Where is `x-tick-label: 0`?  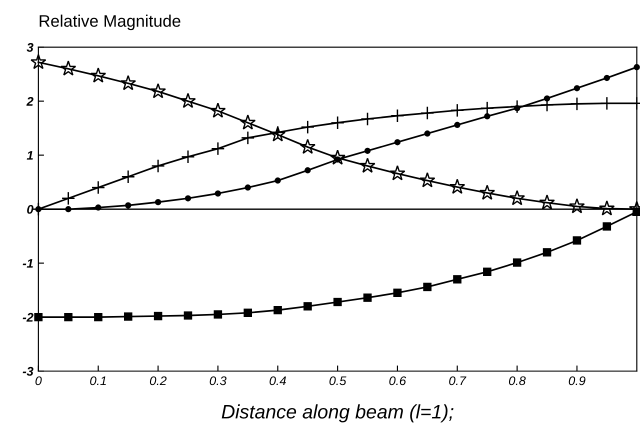
x-tick-label: 0 is located at coordinates (38, 381).